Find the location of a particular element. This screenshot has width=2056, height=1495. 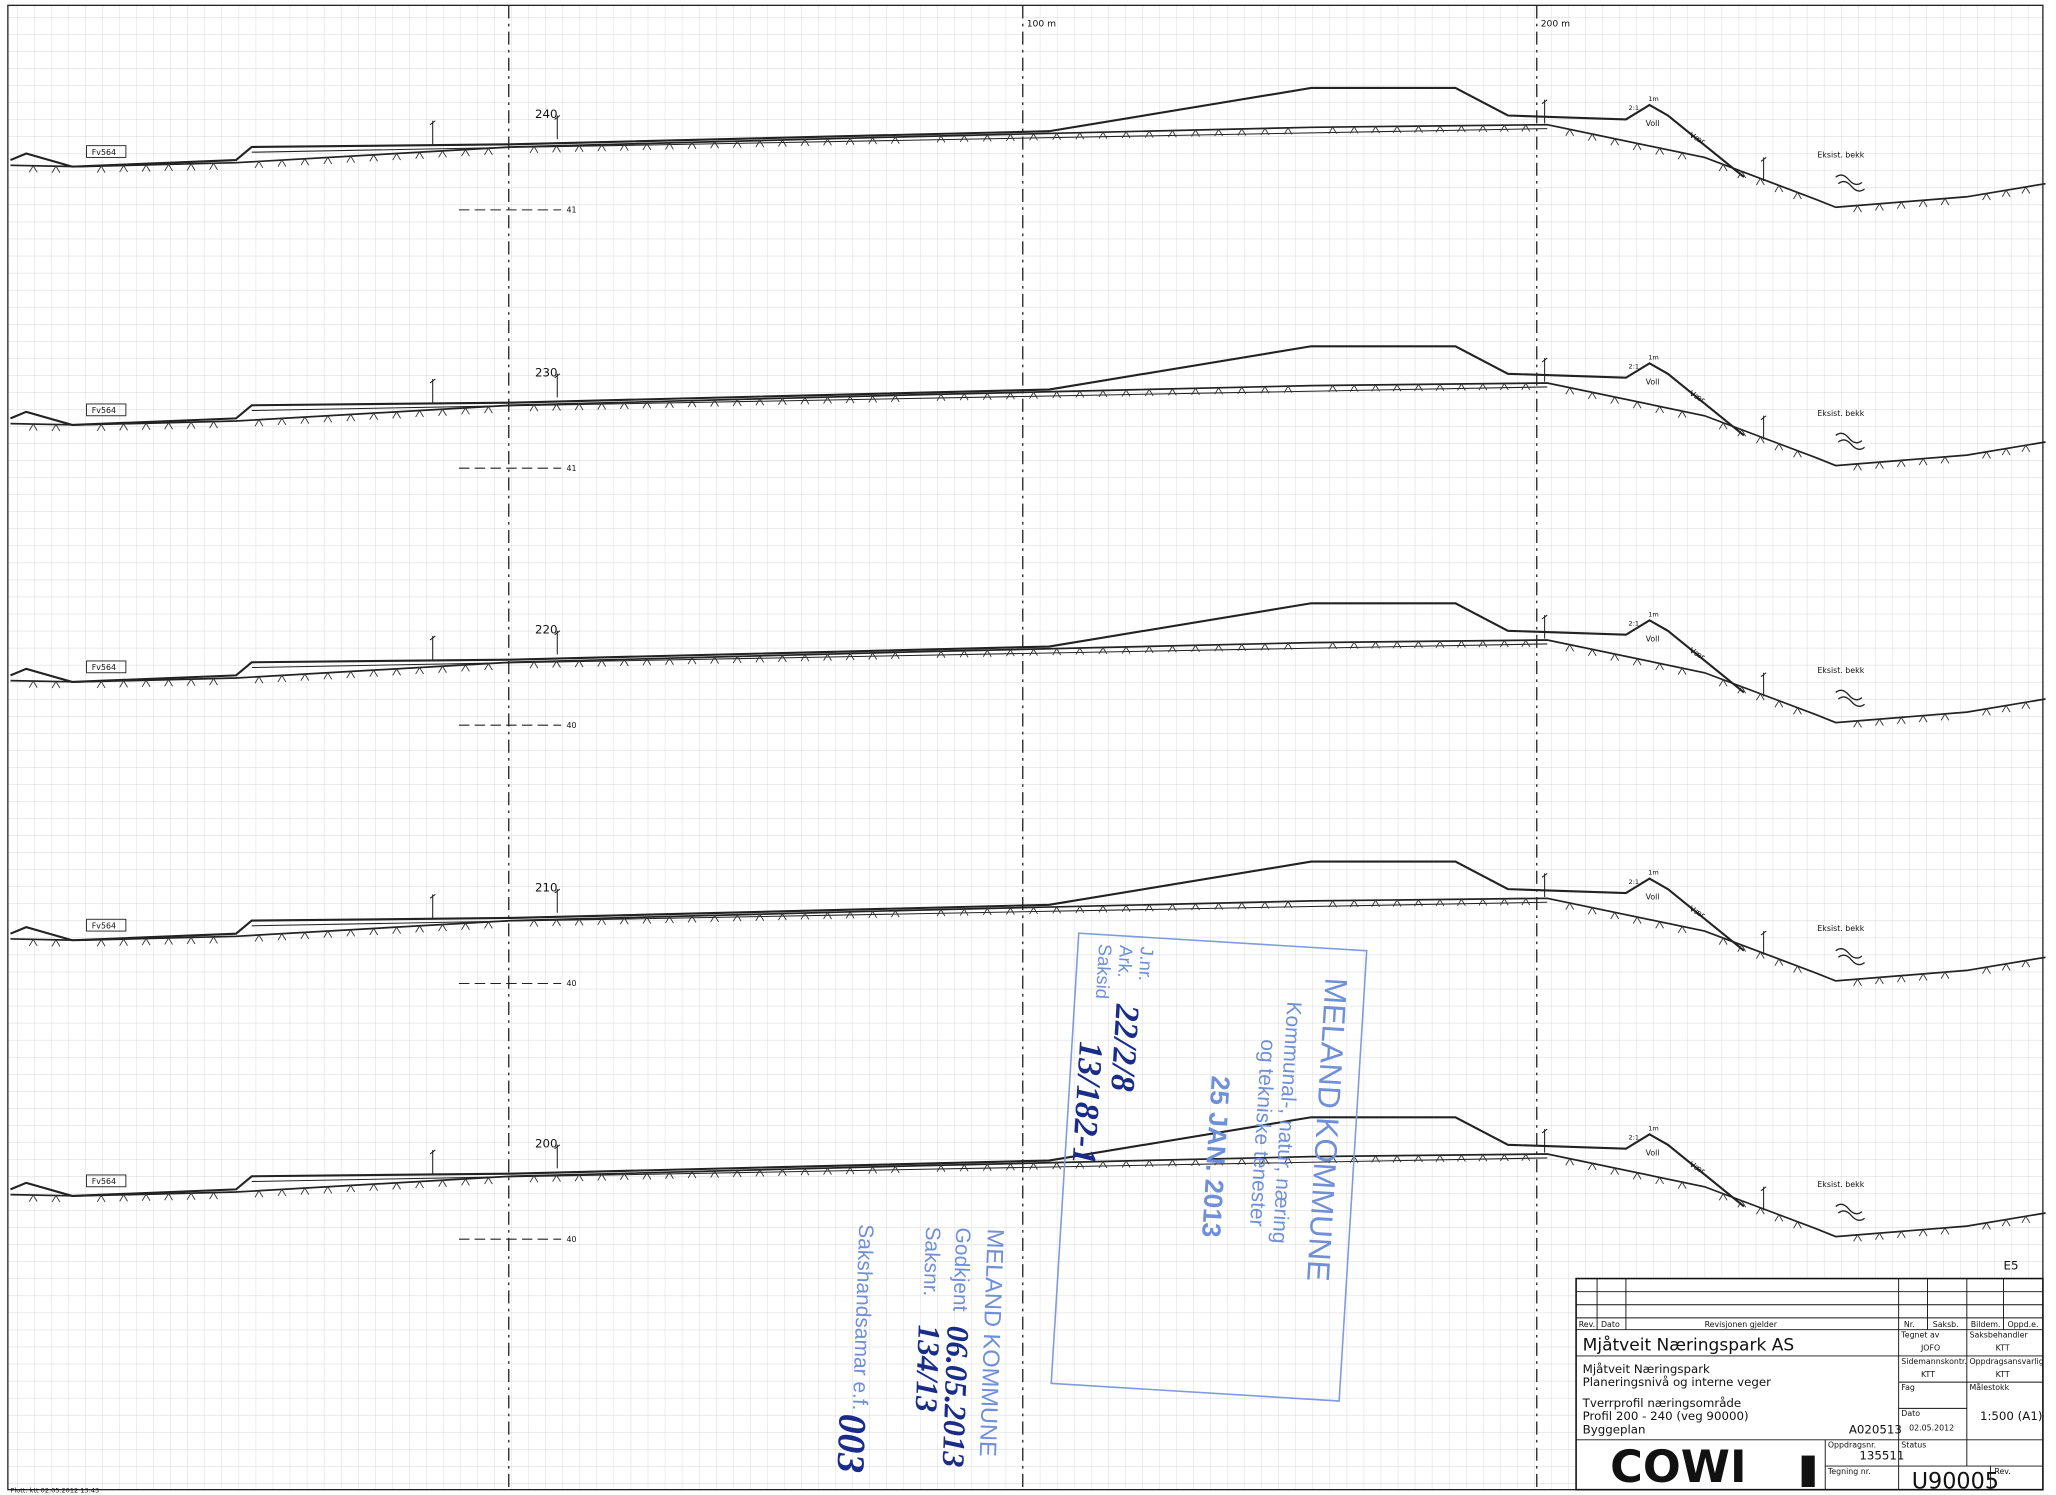

berm-label: Voll is located at coordinates (1653, 123).